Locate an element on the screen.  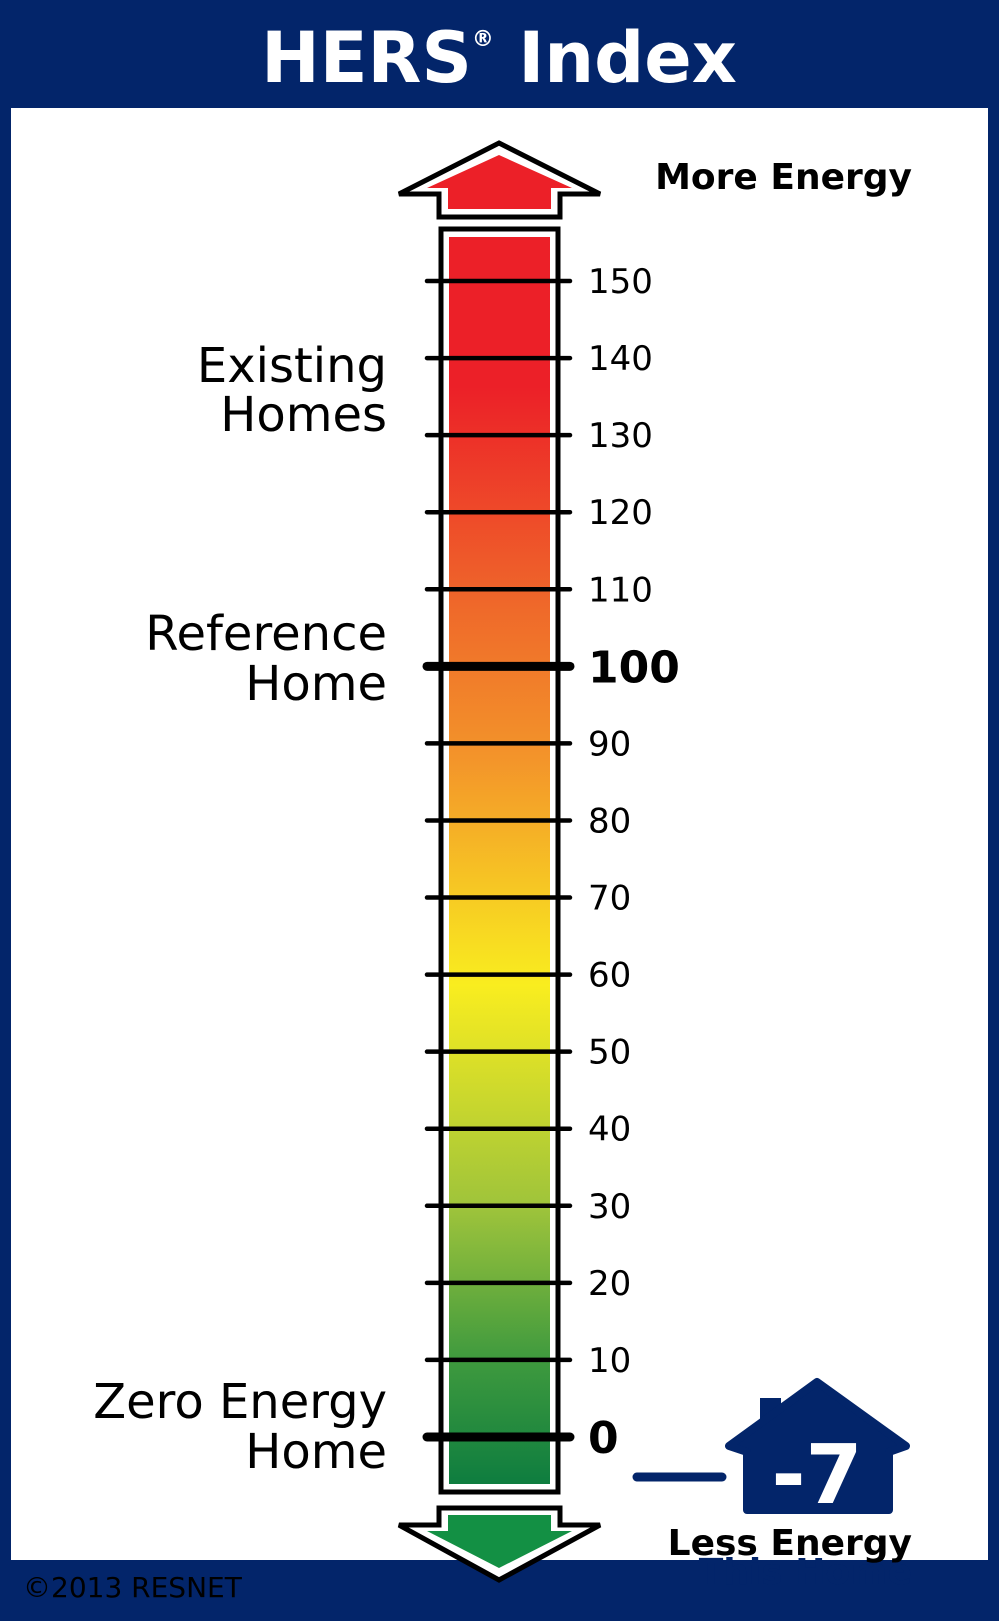
page-title: HERS® Index is located at coordinates (499, 58).